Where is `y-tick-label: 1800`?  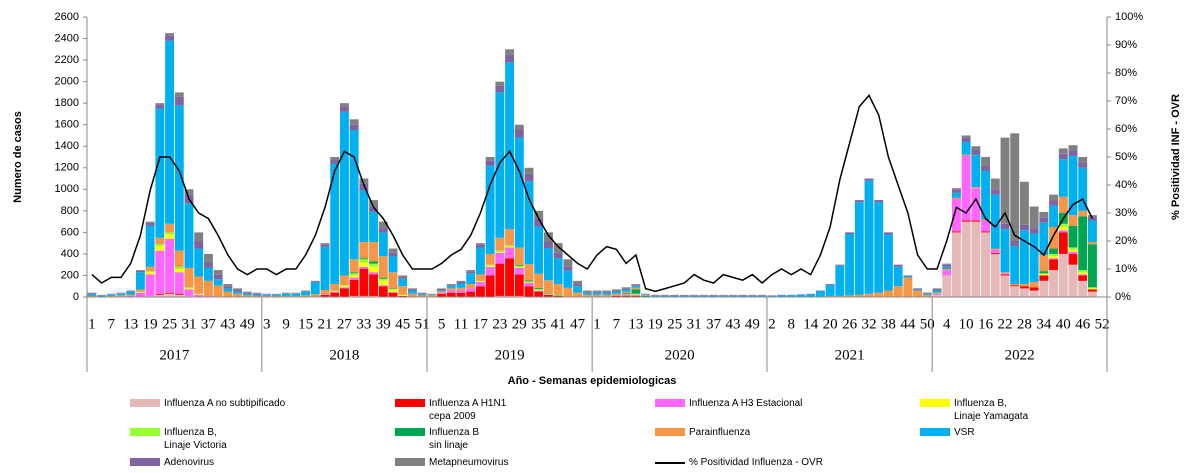
y-tick-label: 1800 is located at coordinates (67, 103).